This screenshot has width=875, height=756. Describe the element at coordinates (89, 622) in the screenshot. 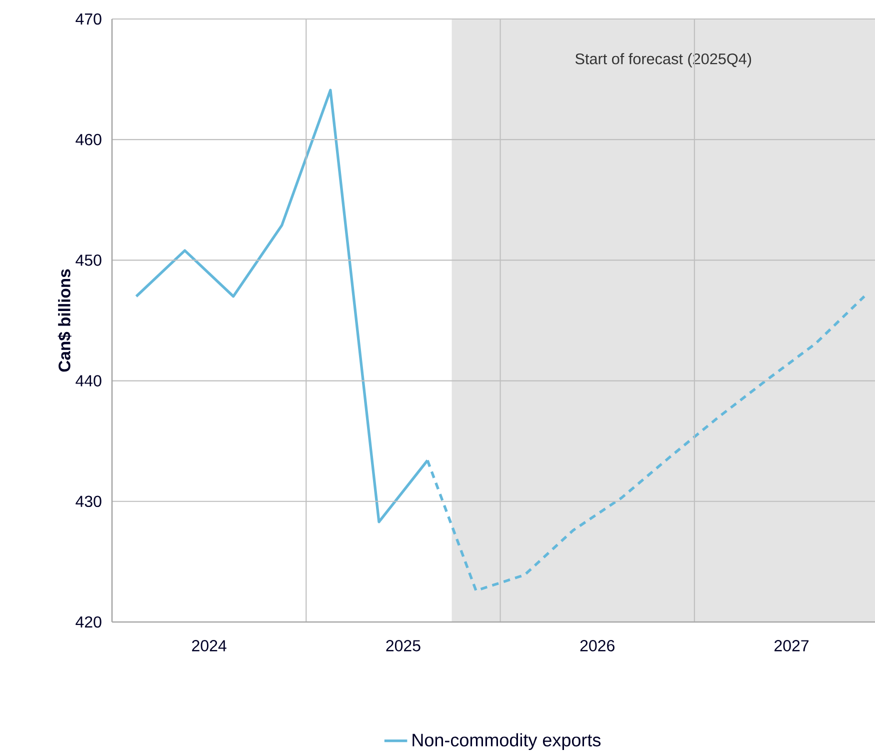

I see `y-tick-label: 420` at that location.